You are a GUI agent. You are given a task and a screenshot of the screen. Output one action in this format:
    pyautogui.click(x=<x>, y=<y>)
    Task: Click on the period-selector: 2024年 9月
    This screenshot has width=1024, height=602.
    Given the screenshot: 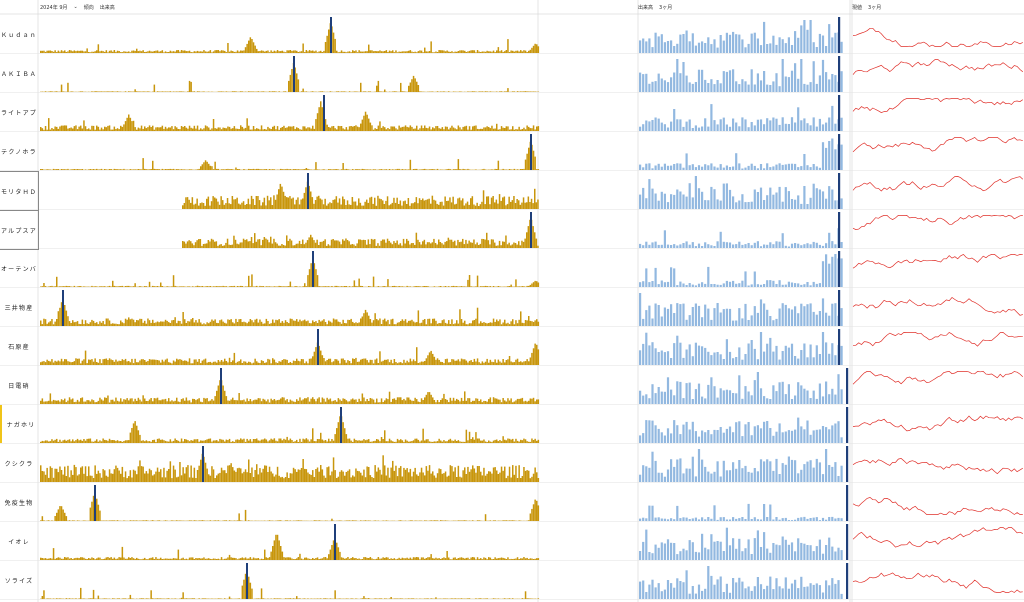 What is the action you would take?
    pyautogui.click(x=54, y=7)
    